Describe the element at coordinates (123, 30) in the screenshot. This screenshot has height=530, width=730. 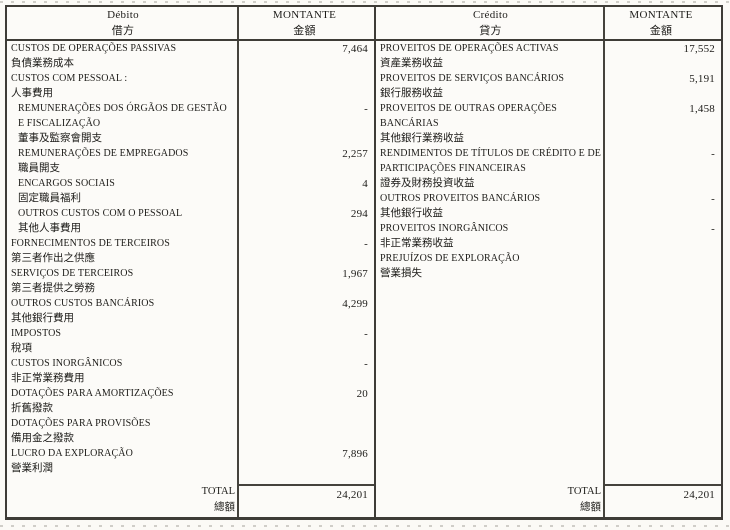
I see `debit-title-cn: 借方` at that location.